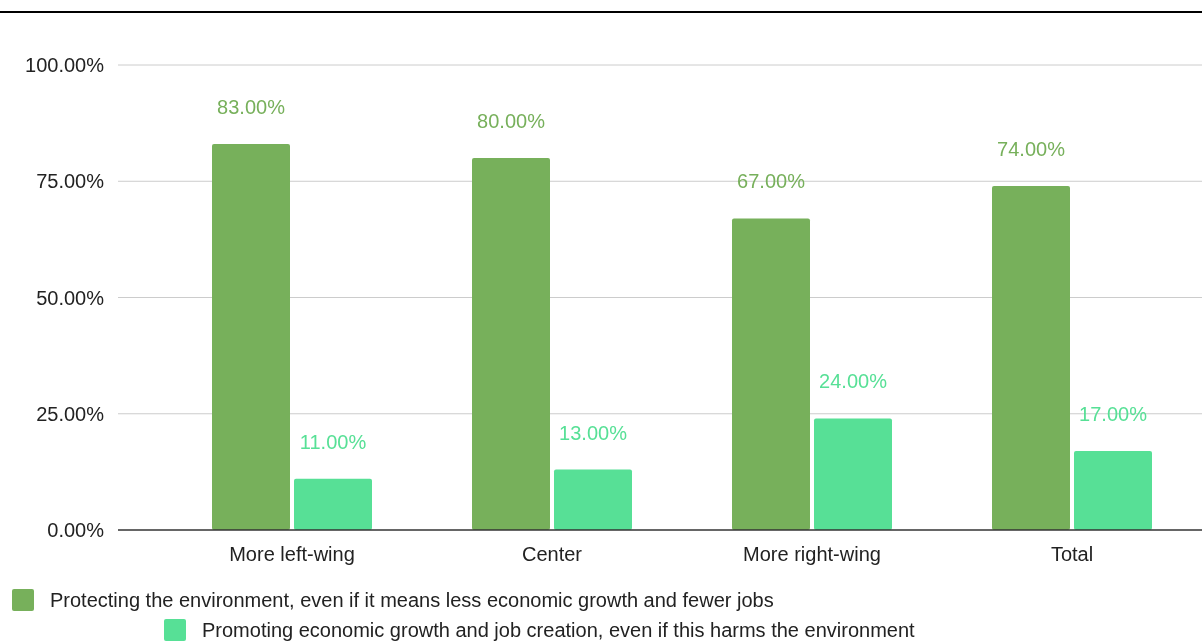 The height and width of the screenshot is (642, 1202). What do you see at coordinates (412, 600) in the screenshot?
I see `legend-label: Protecting the environment, even if it means less economic growth and fewer jobs` at bounding box center [412, 600].